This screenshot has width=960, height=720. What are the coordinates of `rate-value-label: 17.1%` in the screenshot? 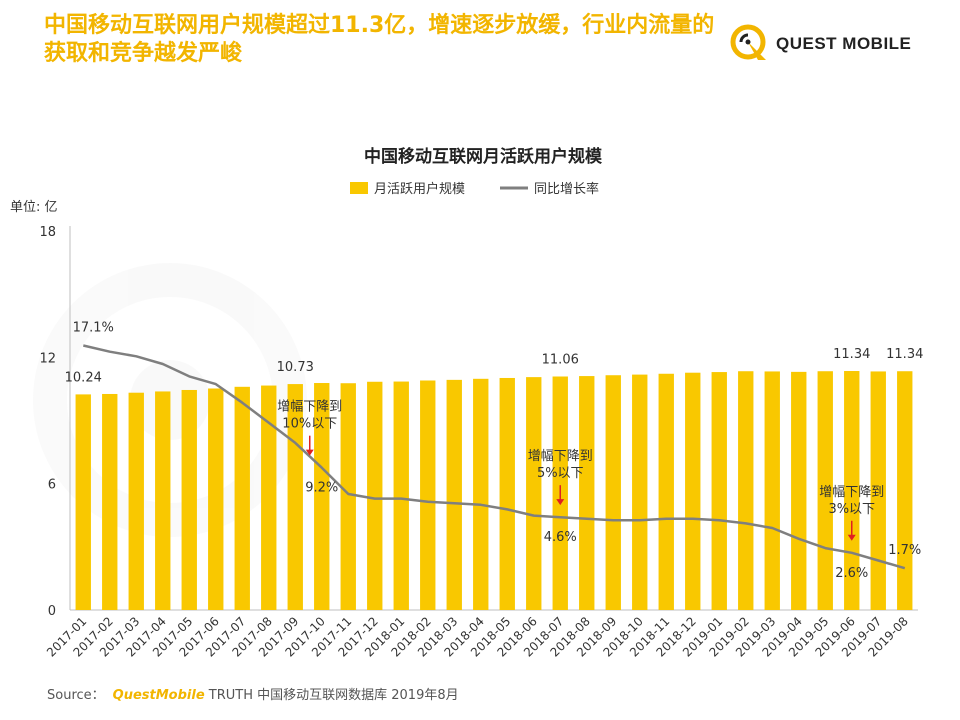 It's located at (93, 327).